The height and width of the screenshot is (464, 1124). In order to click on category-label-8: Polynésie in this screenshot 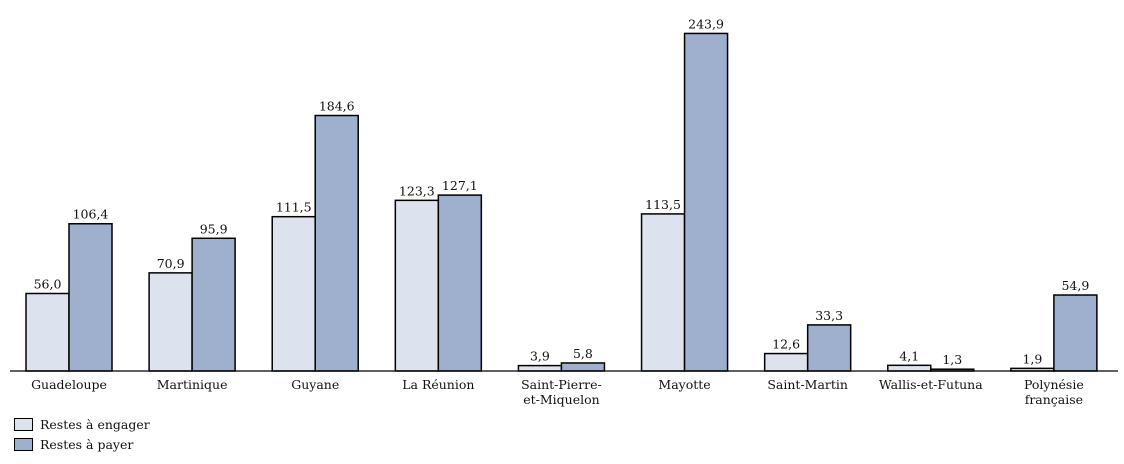, I will do `click(1054, 384)`.